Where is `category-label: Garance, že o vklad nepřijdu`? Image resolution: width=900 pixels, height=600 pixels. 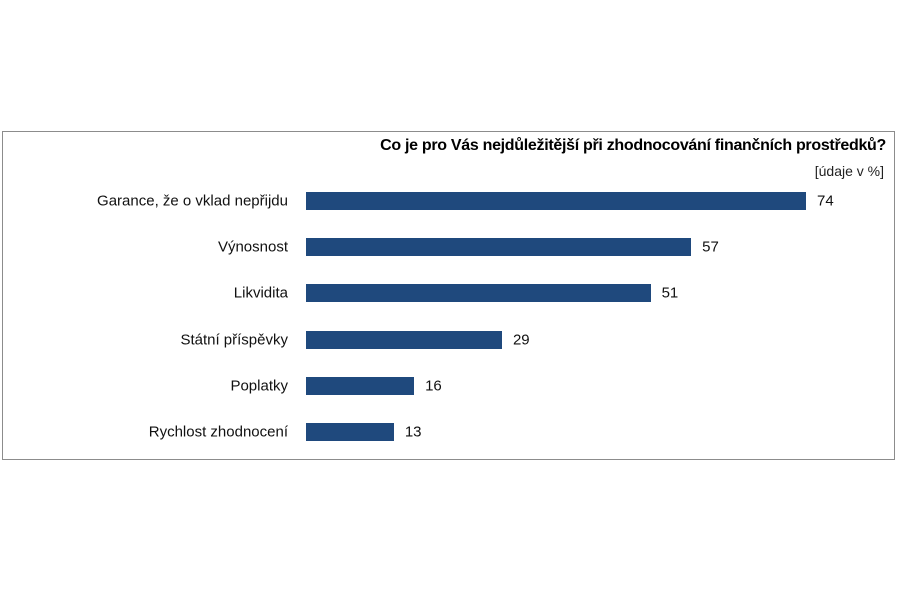 category-label: Garance, že o vklad nepřijdu is located at coordinates (192, 201).